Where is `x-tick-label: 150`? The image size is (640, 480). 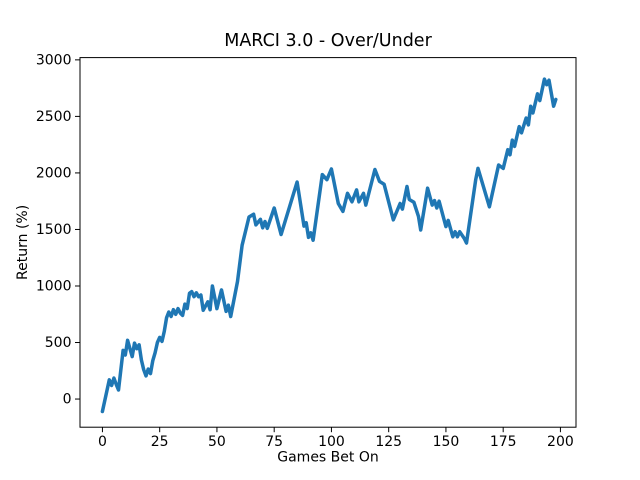
x-tick-label: 150 is located at coordinates (446, 442).